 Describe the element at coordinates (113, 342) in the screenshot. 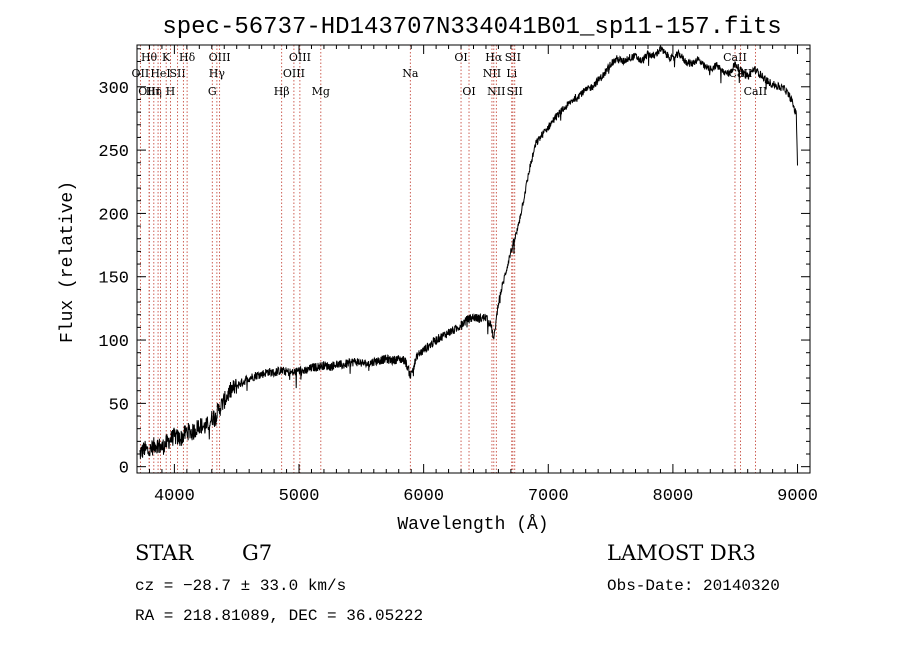

I see `y-tick-label: 100` at that location.